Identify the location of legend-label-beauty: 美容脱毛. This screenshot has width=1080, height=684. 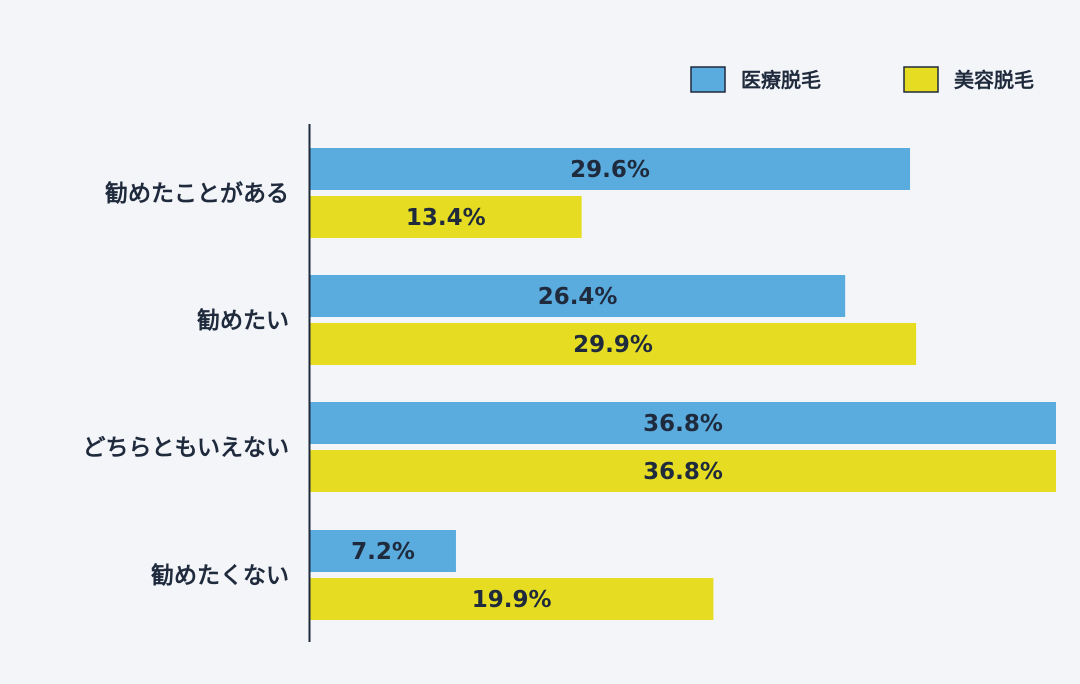
(994, 80).